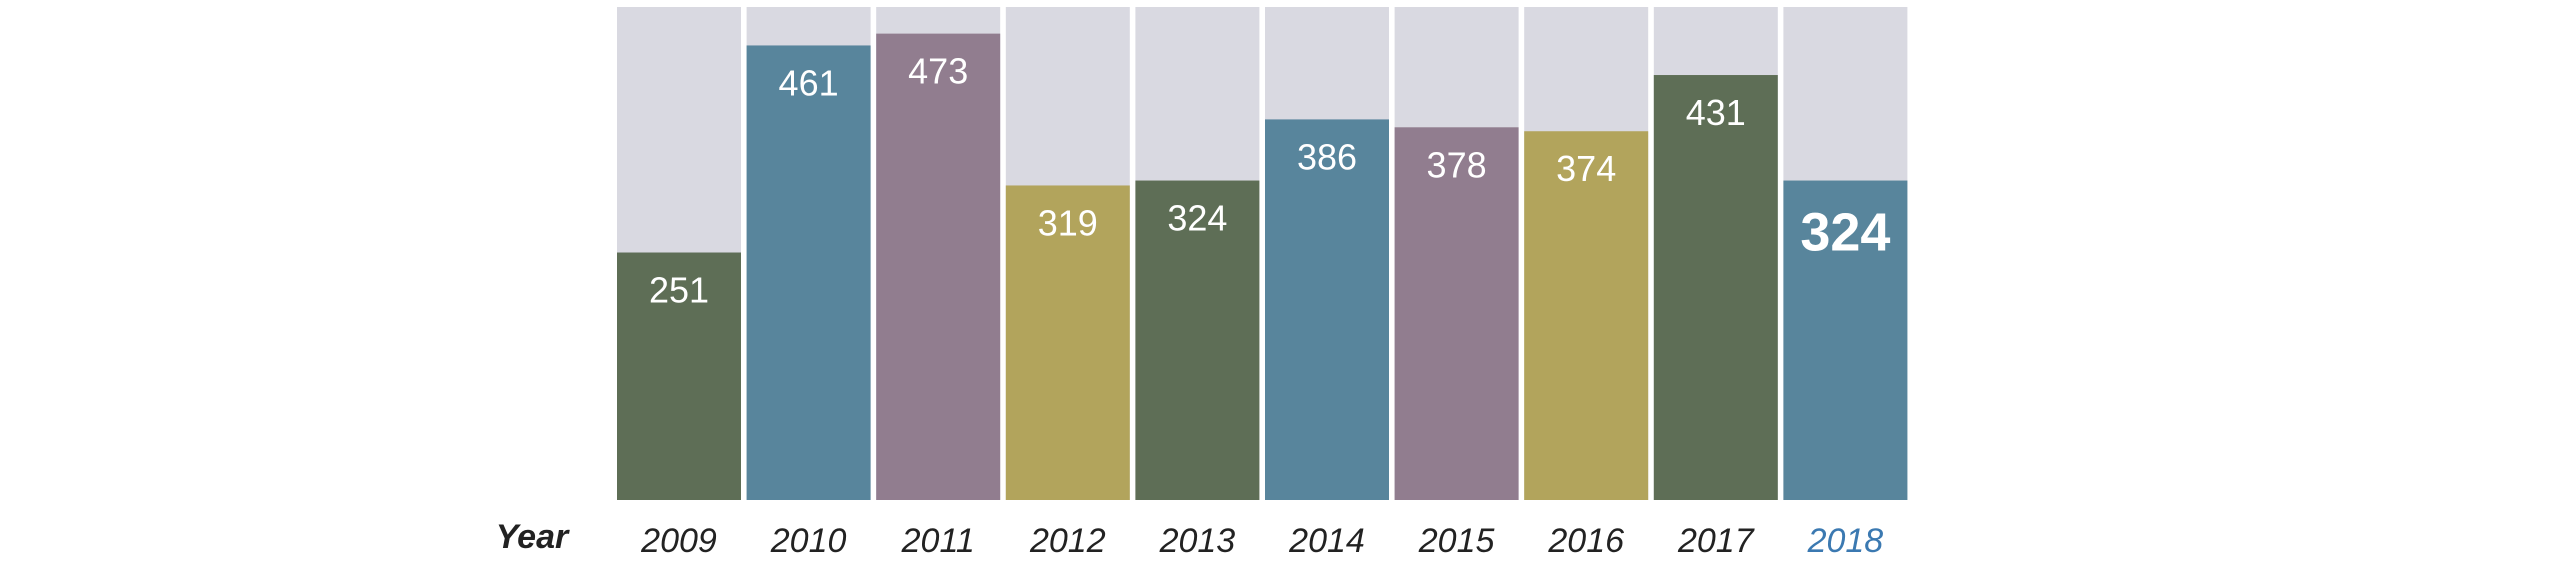 The image size is (2550, 587). I want to click on x-tick-label-2017: 2017, so click(1716, 541).